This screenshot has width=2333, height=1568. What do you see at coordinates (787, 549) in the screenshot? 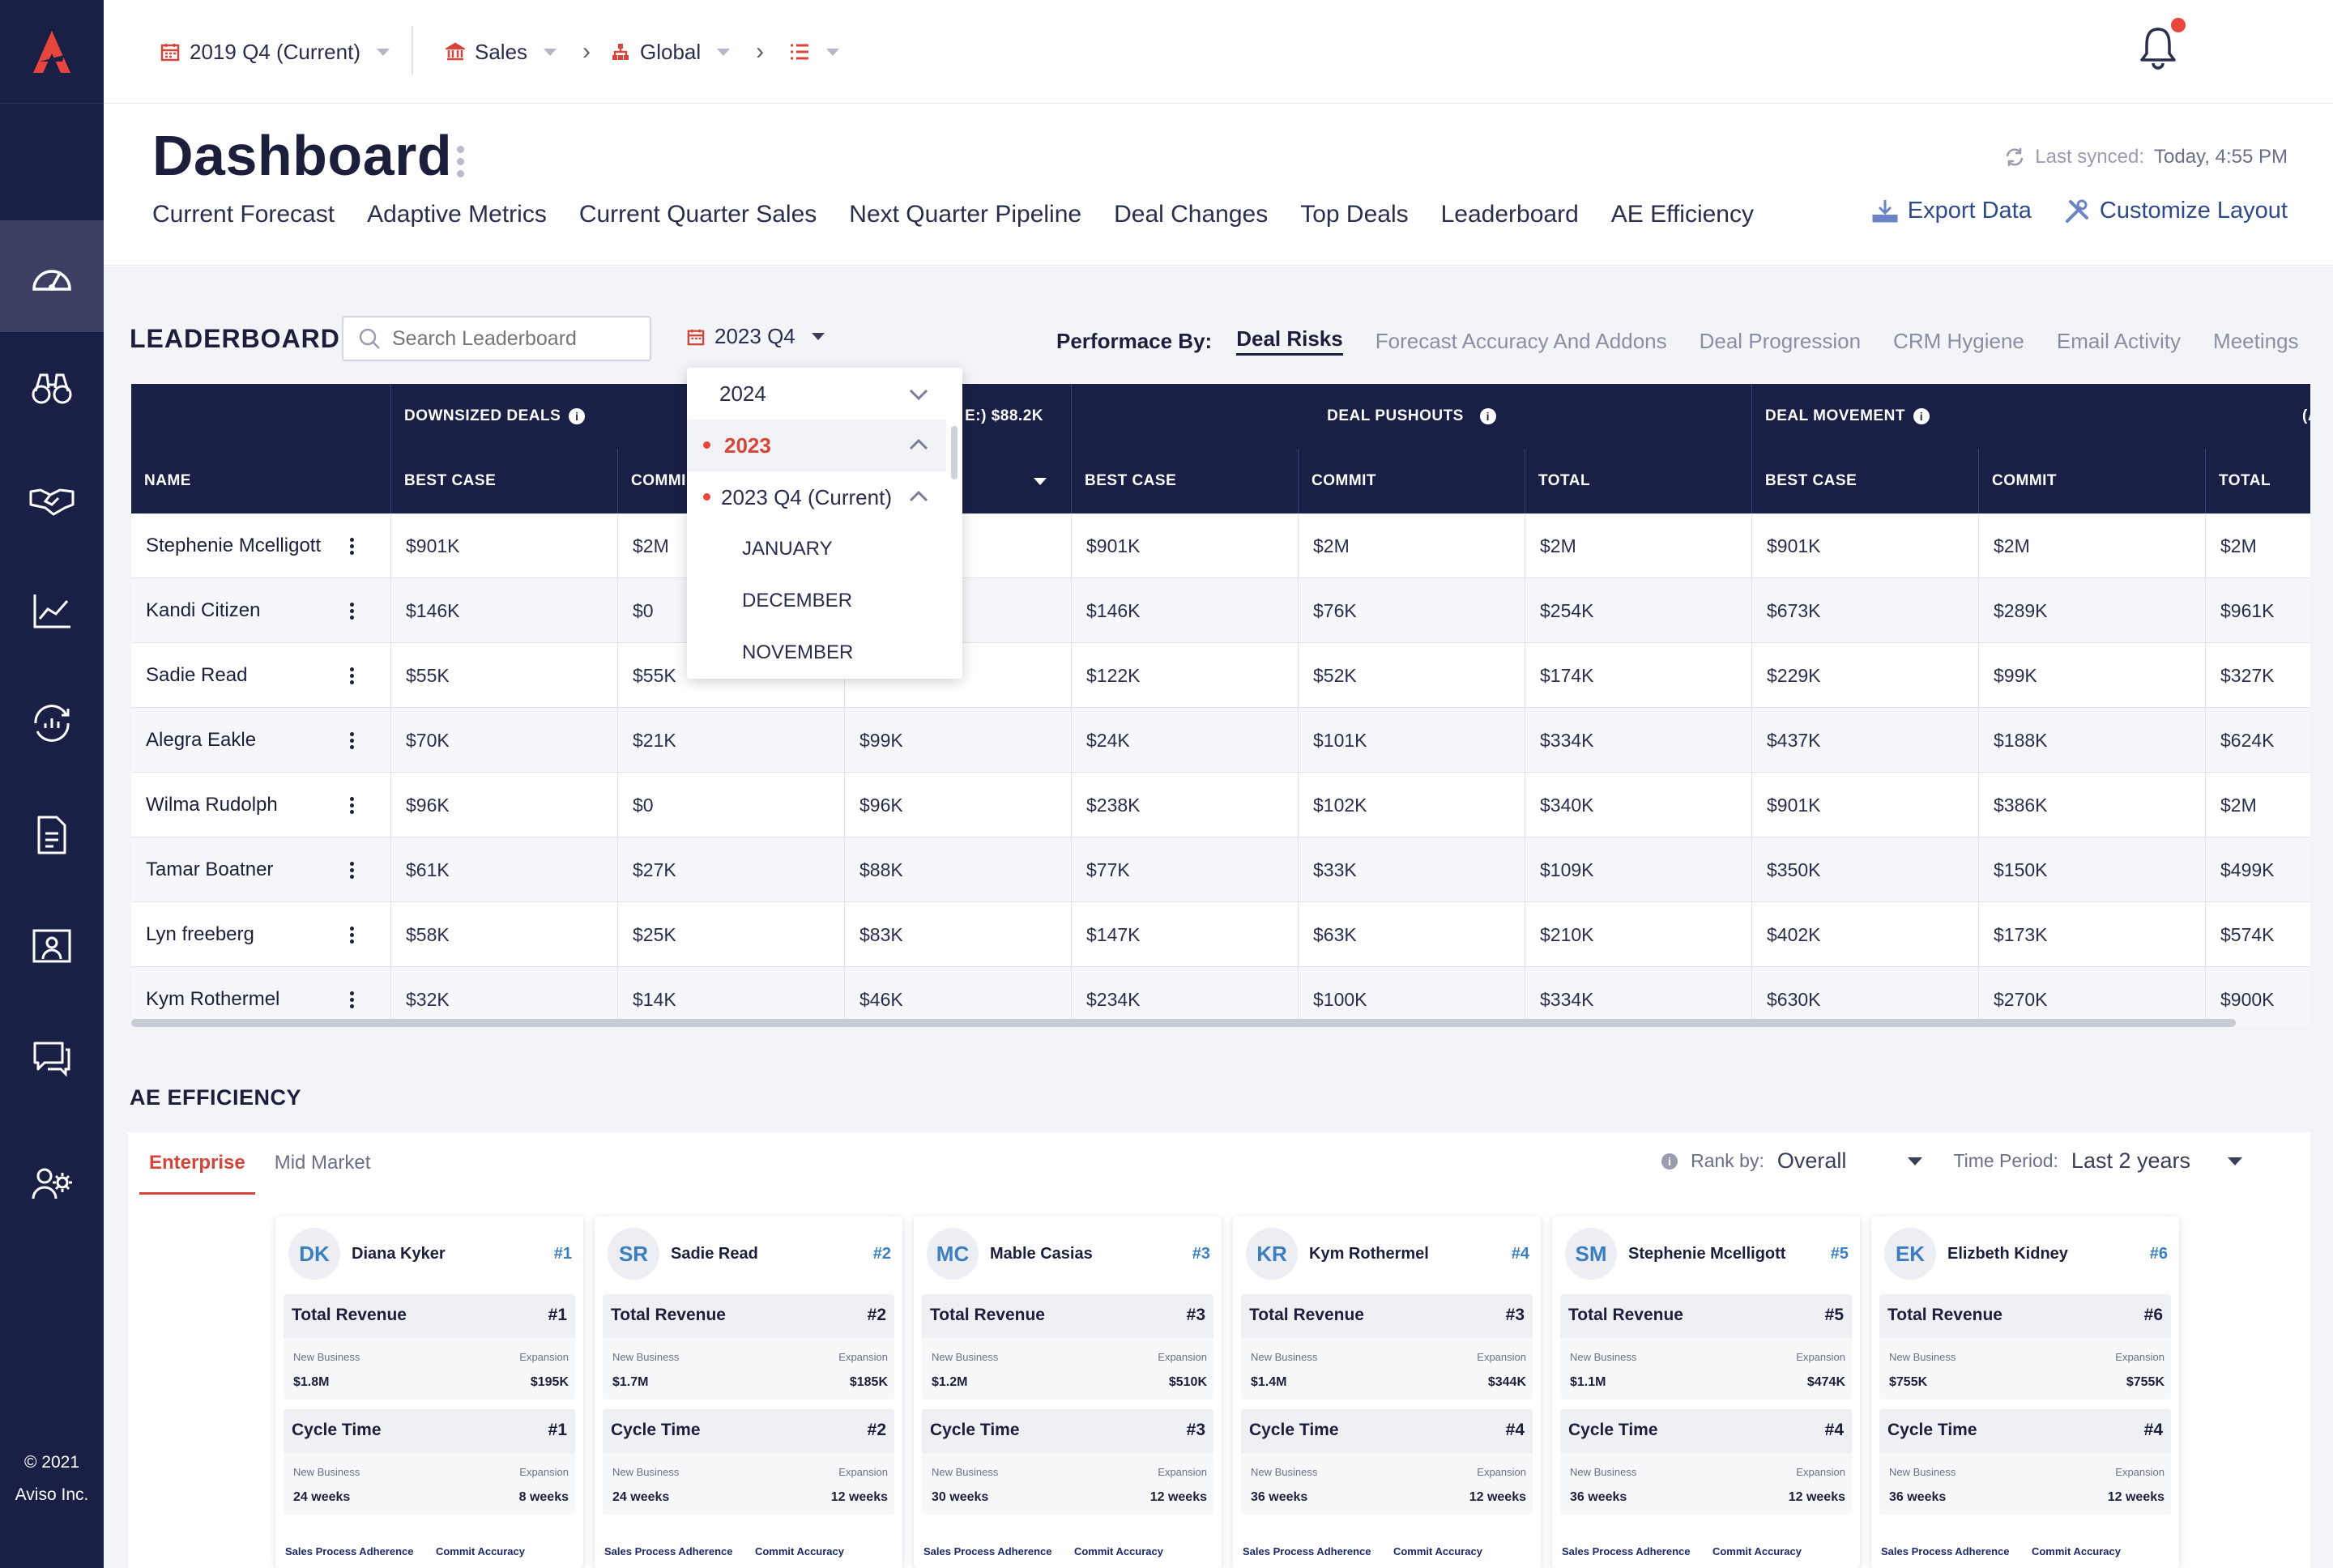
I see `dropdown-month-january: JANUARY` at bounding box center [787, 549].